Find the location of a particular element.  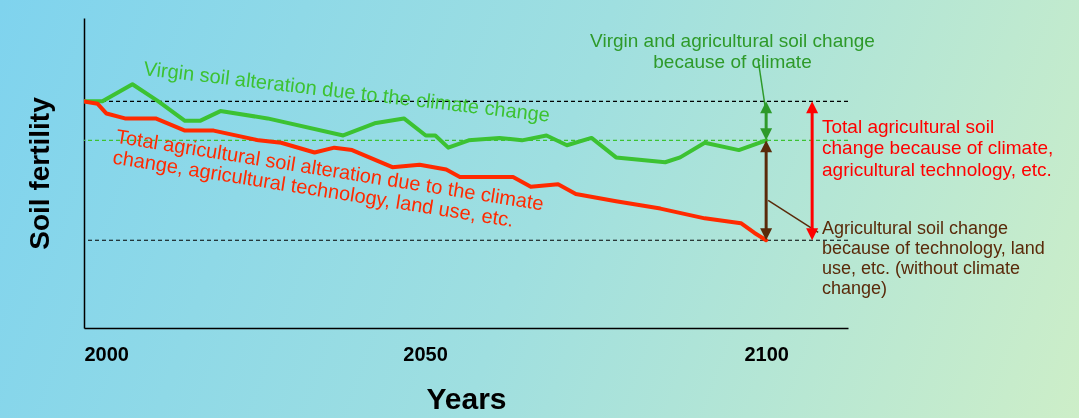

y-axis-title: Soil fertility is located at coordinates (39, 173).